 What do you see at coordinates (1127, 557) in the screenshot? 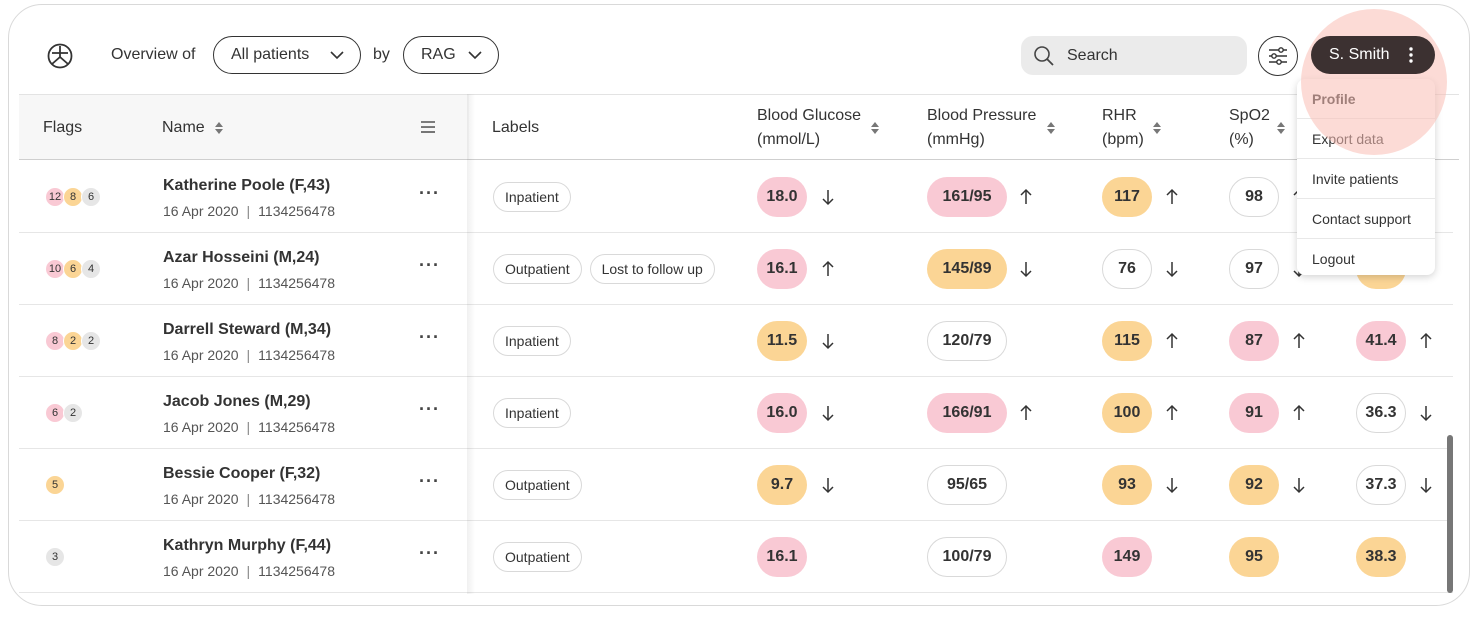
I see `rhr-value: 149` at bounding box center [1127, 557].